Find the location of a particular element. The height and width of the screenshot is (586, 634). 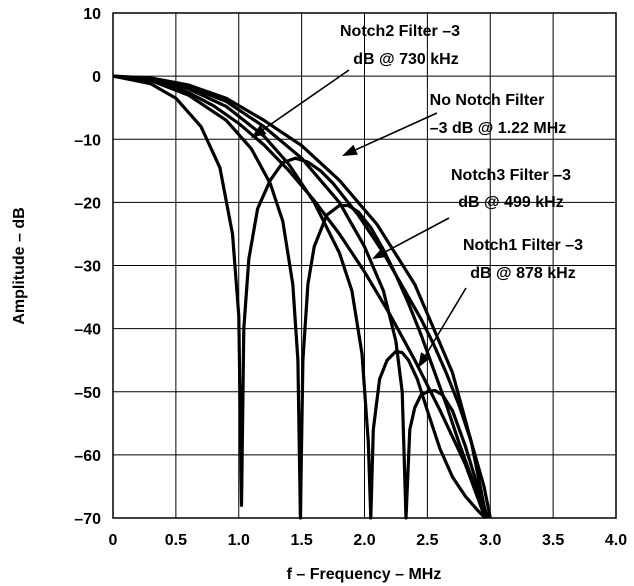

y-tick-label: –30 is located at coordinates (87, 267).